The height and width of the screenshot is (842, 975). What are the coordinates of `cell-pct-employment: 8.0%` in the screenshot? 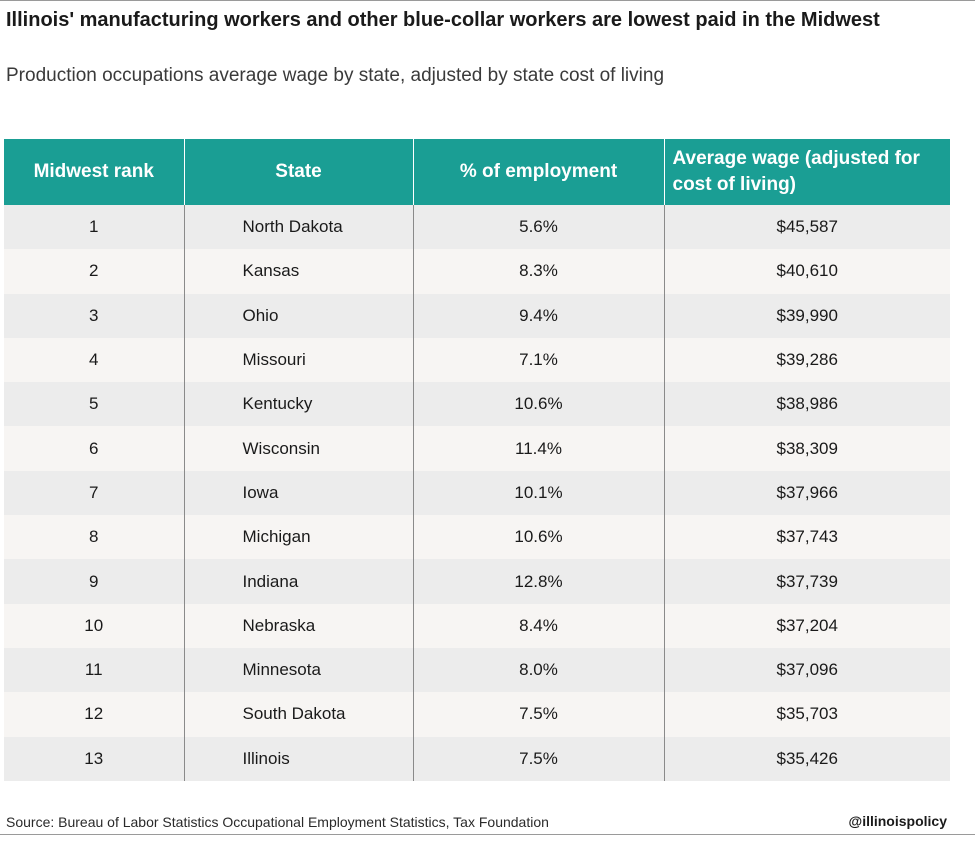 It's located at (539, 670).